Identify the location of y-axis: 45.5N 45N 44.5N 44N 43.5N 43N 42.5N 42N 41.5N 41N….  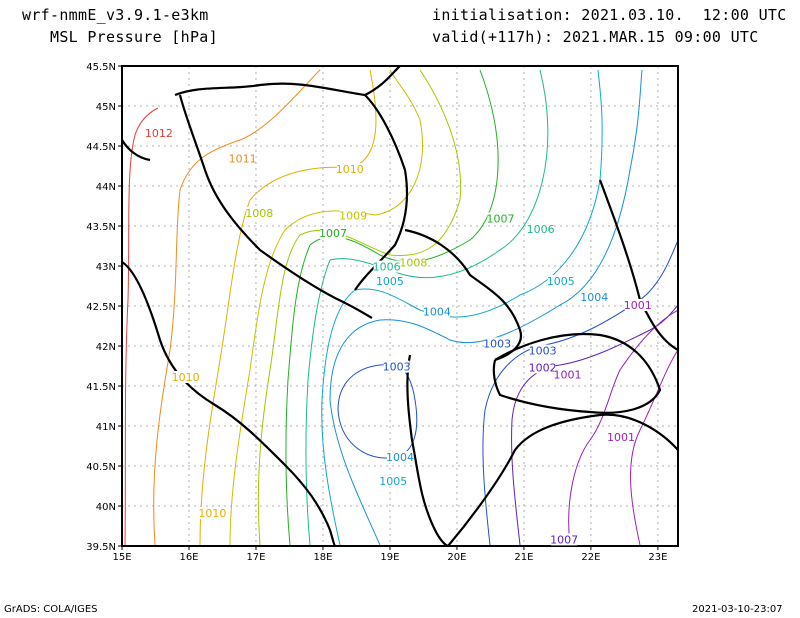
(104, 307).